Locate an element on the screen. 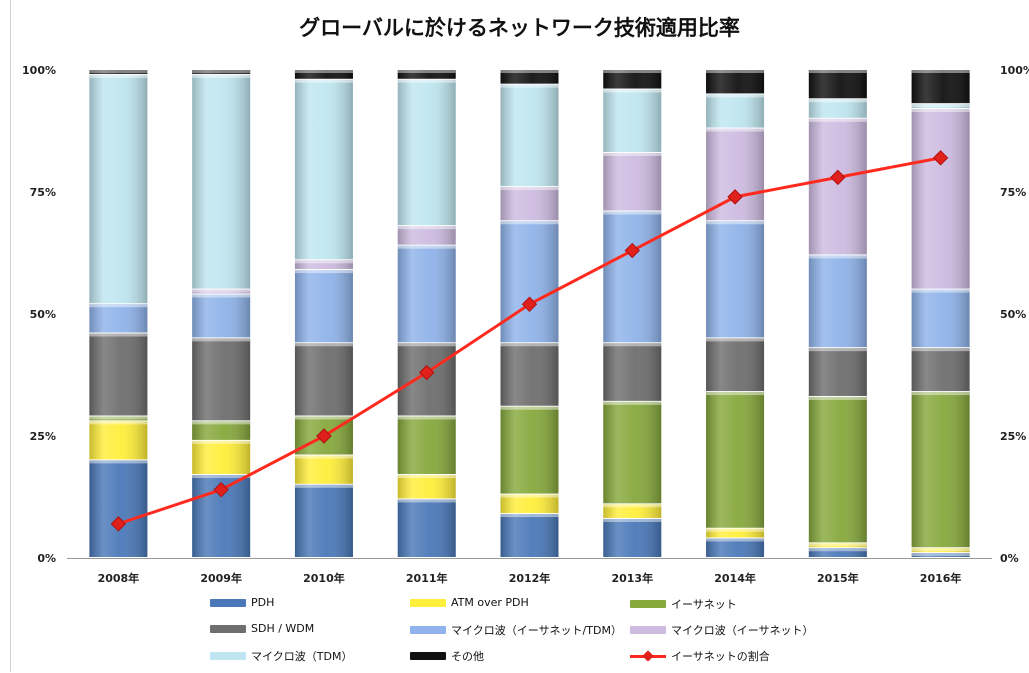 The image size is (1029, 673). legend-item-1-2: マイクロ波（イーサネット） is located at coordinates (722, 630).